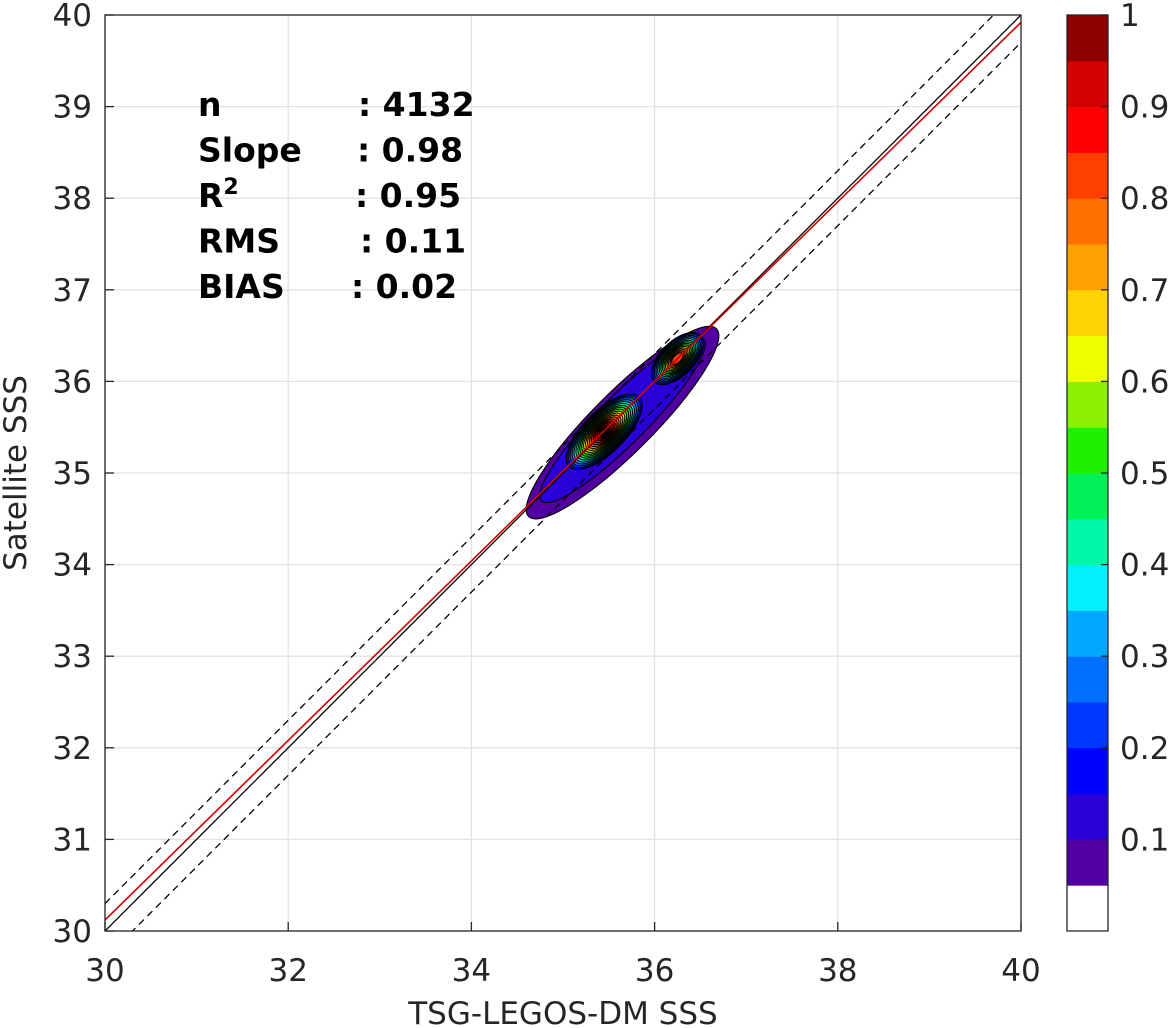 The image size is (1172, 1028). What do you see at coordinates (1144, 840) in the screenshot?
I see `colorbar-tick-label: 0.1` at bounding box center [1144, 840].